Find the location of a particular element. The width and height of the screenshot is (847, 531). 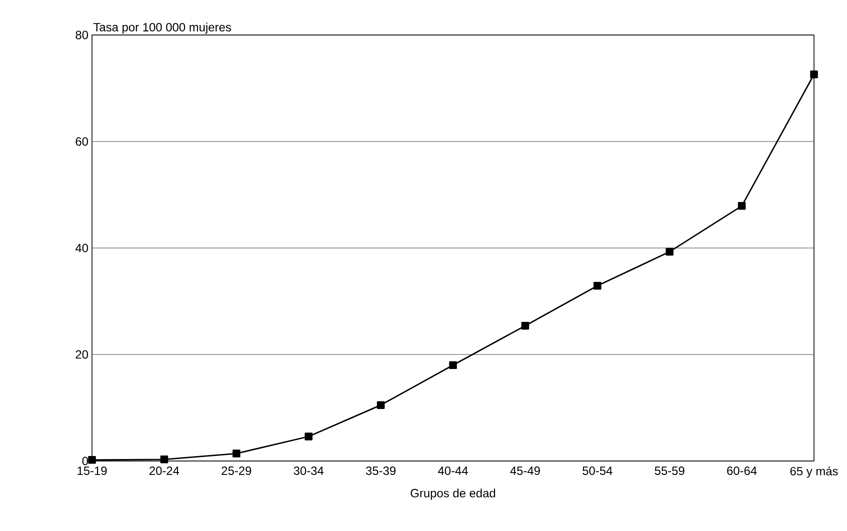

x-tick-label: 40-44 is located at coordinates (453, 470).